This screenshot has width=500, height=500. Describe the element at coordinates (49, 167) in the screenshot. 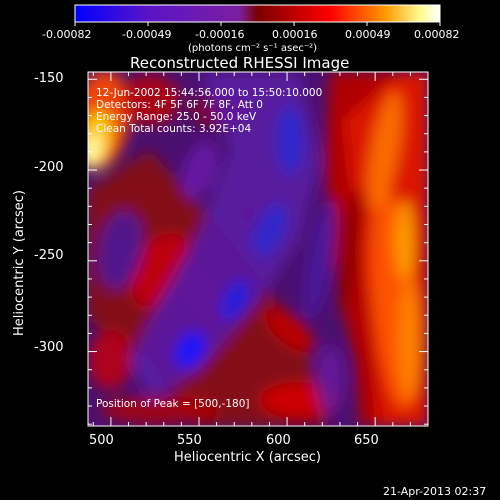

I see `y-tick-200: -200` at that location.